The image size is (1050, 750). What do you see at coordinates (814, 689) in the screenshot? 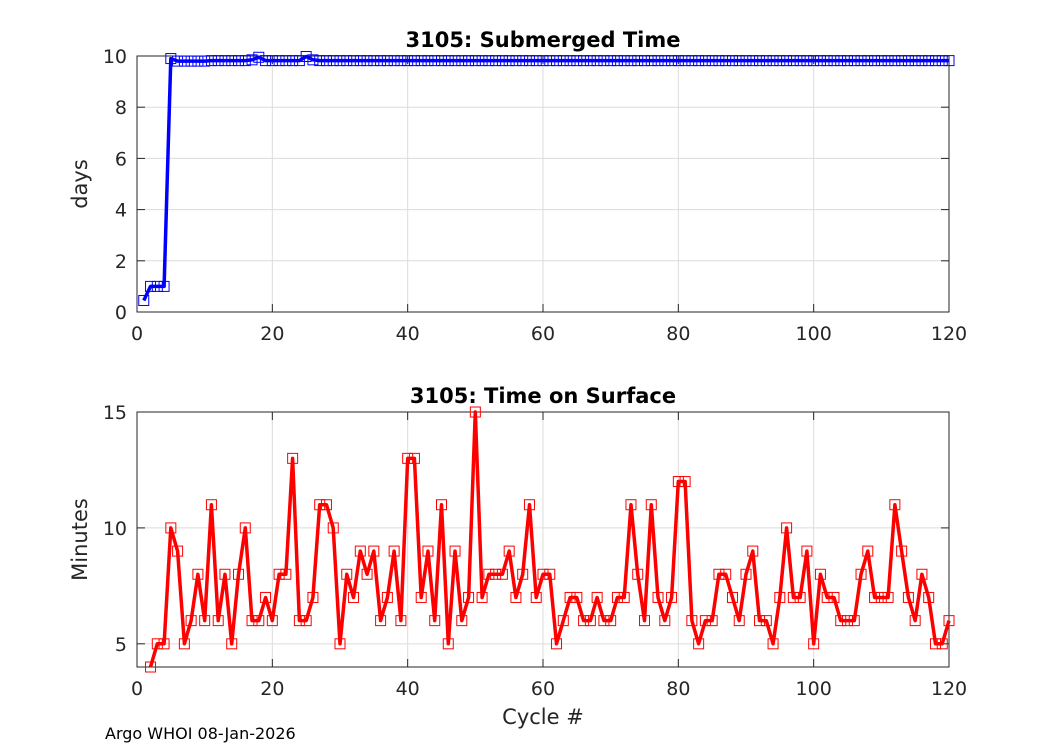
I see `surface-x-tick-label: 100` at bounding box center [814, 689].